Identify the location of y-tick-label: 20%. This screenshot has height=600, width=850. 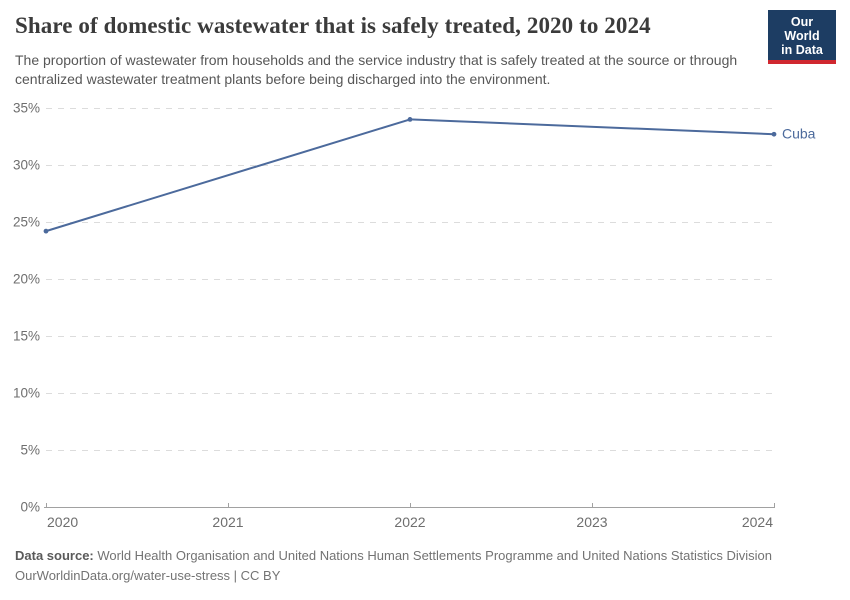
(26, 279).